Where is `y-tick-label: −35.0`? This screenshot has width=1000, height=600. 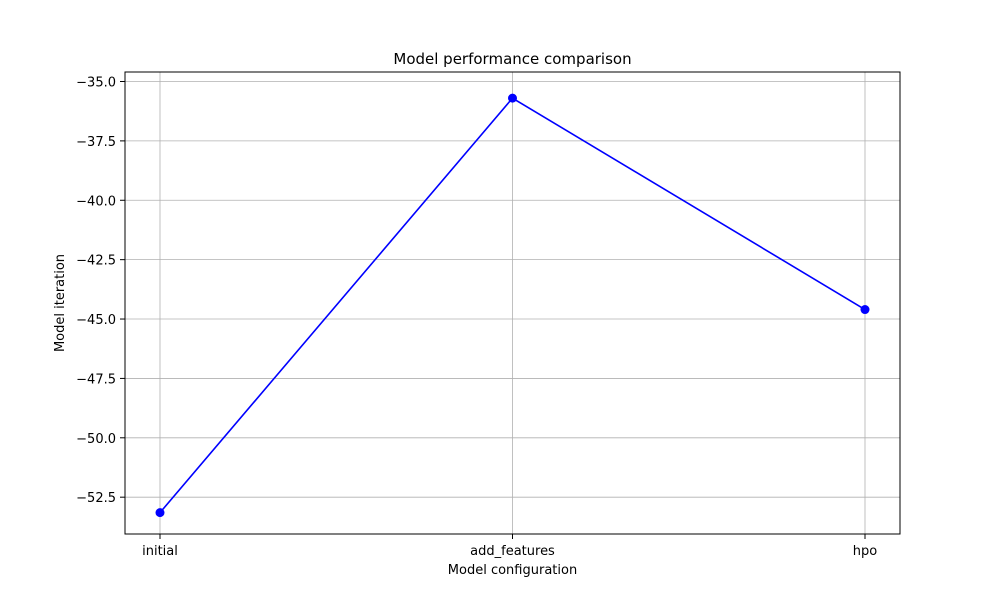
y-tick-label: −35.0 is located at coordinates (96, 83).